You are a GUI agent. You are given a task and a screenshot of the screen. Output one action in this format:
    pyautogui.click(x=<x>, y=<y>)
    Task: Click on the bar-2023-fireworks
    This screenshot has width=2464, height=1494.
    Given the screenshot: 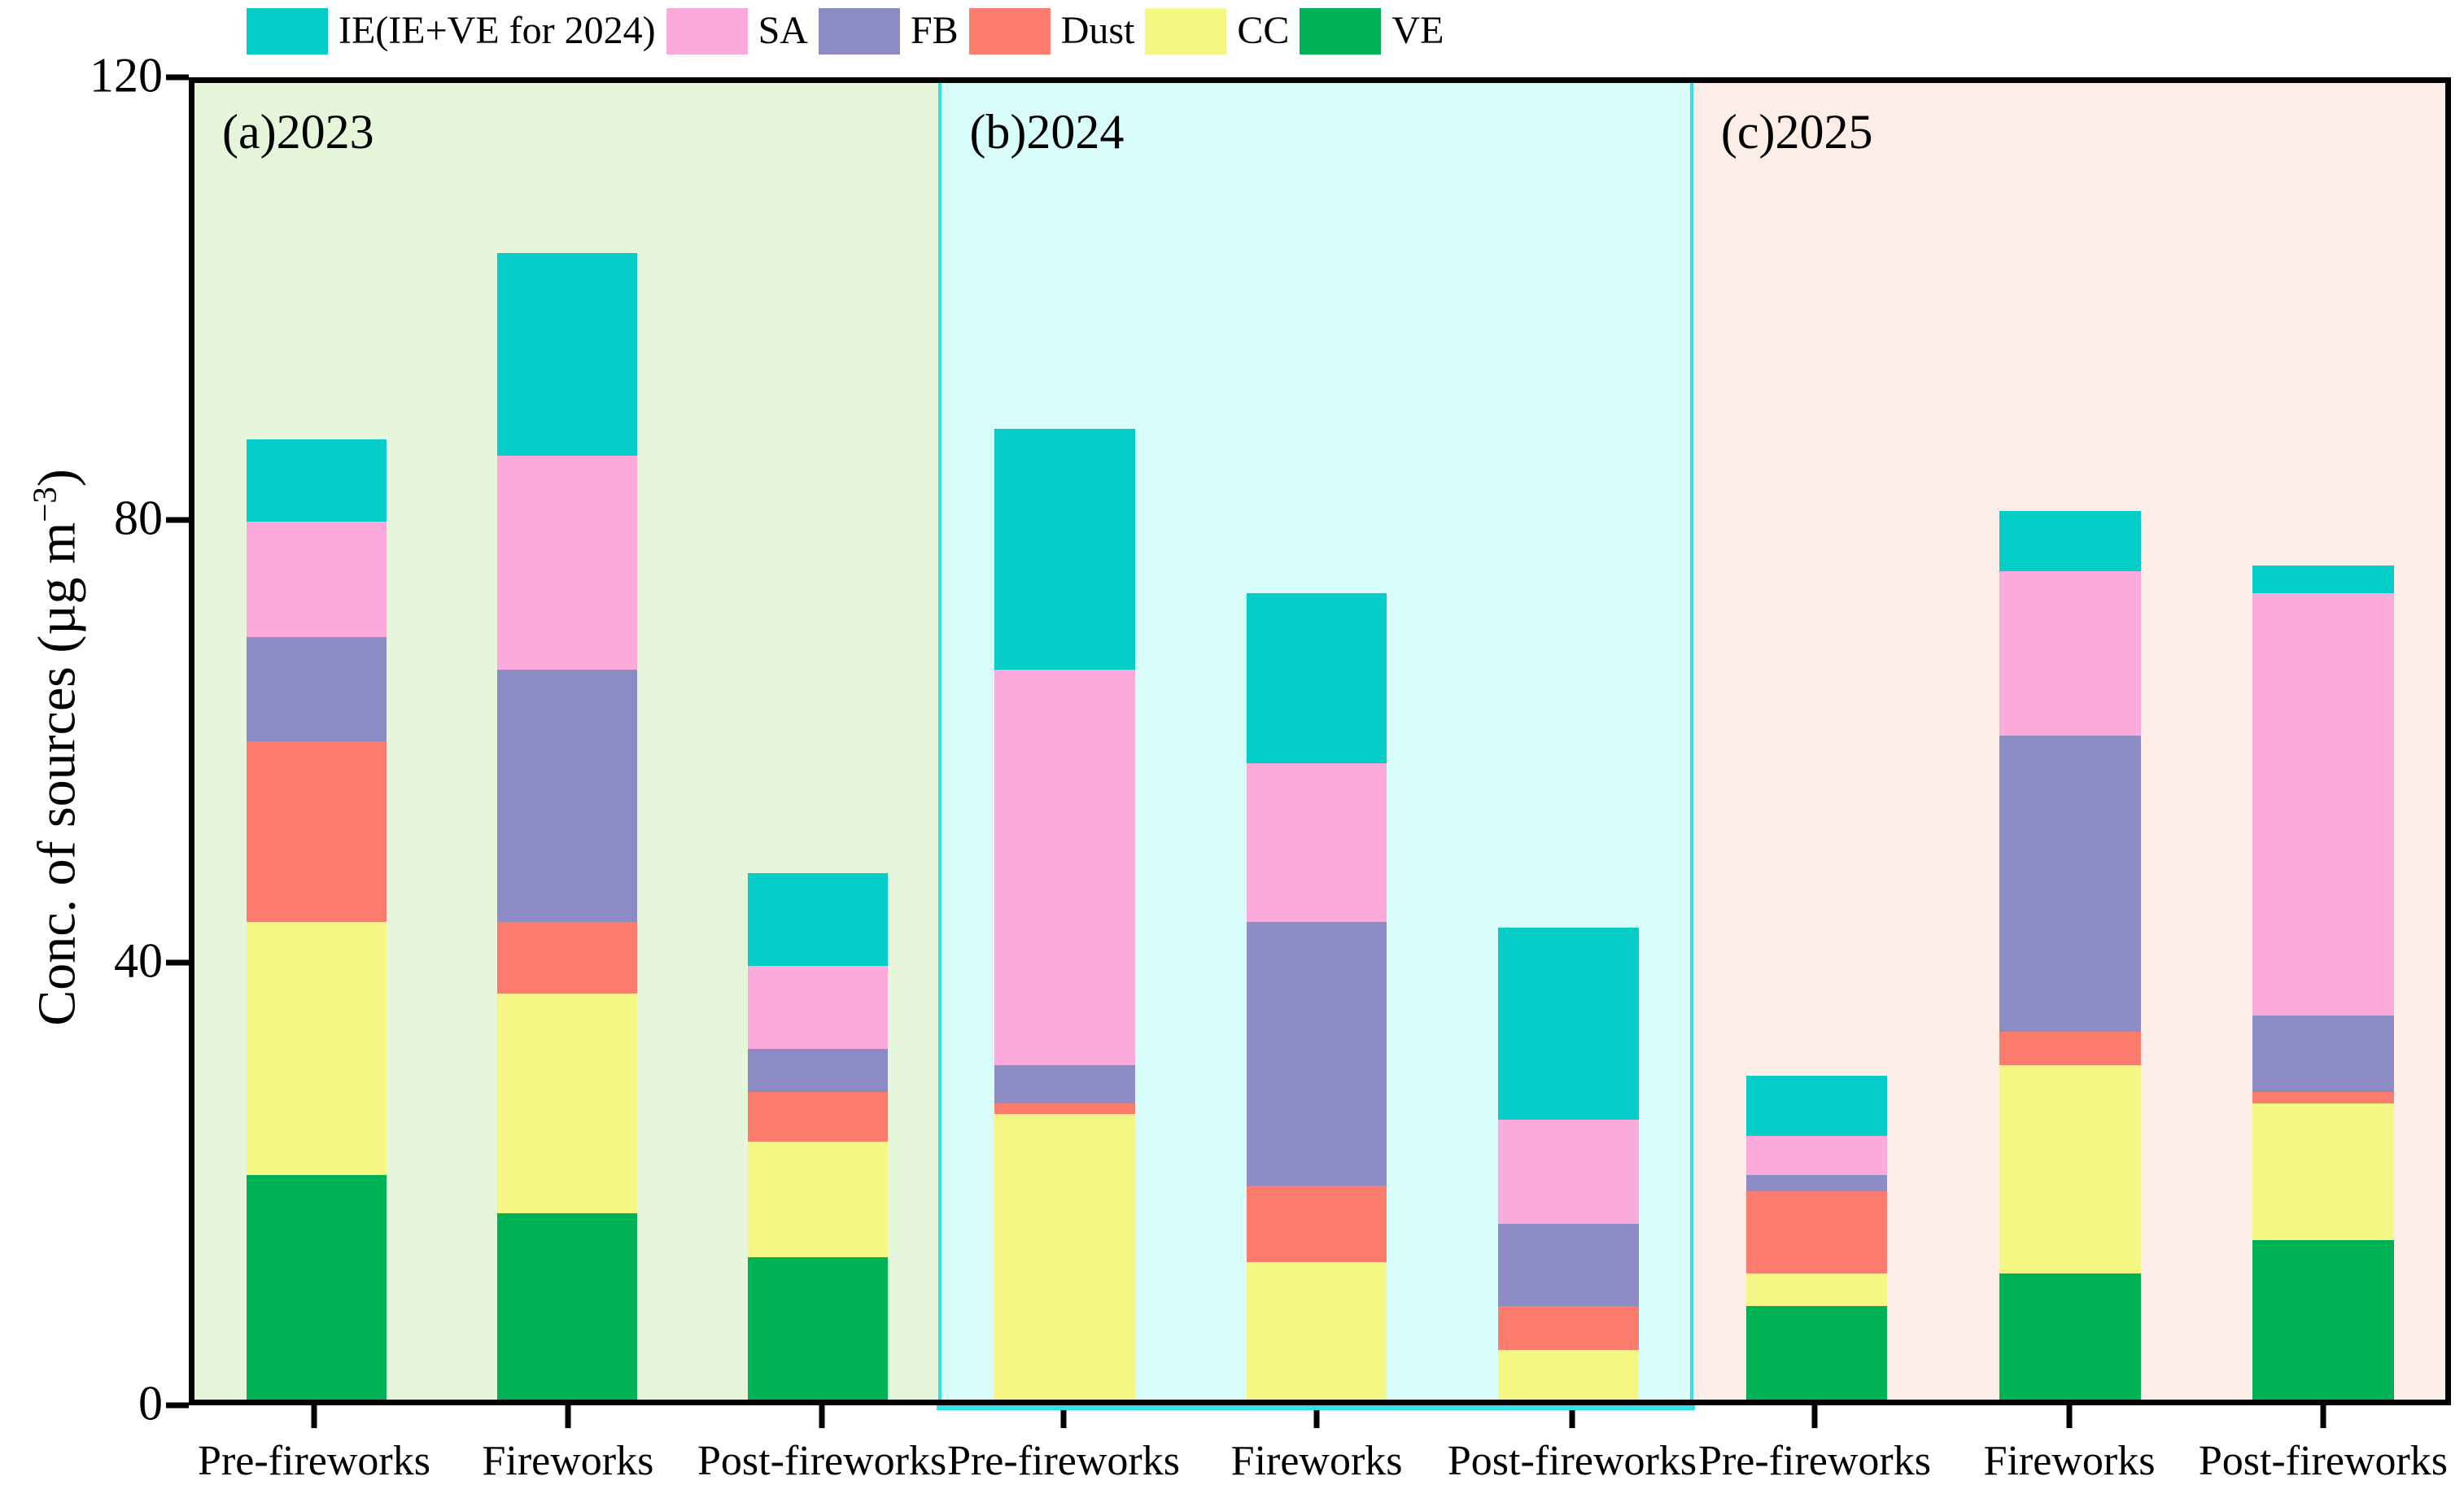 What is the action you would take?
    pyautogui.click(x=567, y=826)
    